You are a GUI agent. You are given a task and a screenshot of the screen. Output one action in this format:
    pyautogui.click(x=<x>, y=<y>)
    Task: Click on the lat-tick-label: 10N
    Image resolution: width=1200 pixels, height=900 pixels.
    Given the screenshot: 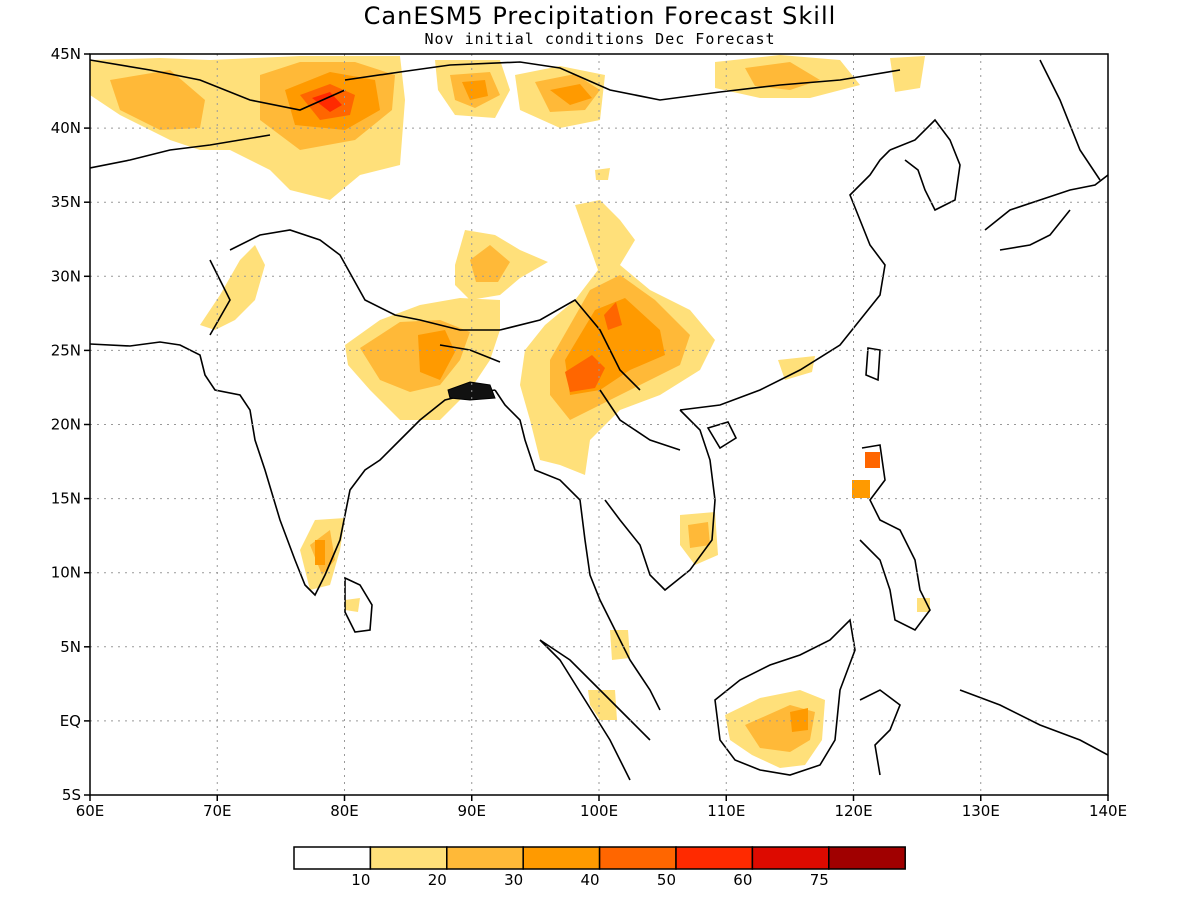 What is the action you would take?
    pyautogui.click(x=66, y=573)
    